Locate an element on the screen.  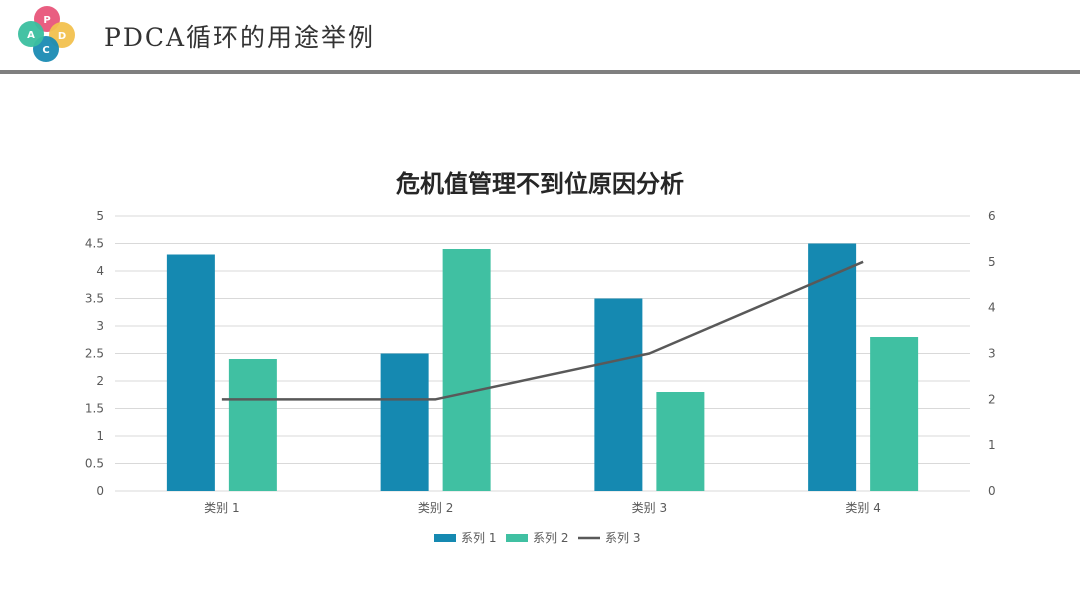
y-tick-label: 5 is located at coordinates (100, 216).